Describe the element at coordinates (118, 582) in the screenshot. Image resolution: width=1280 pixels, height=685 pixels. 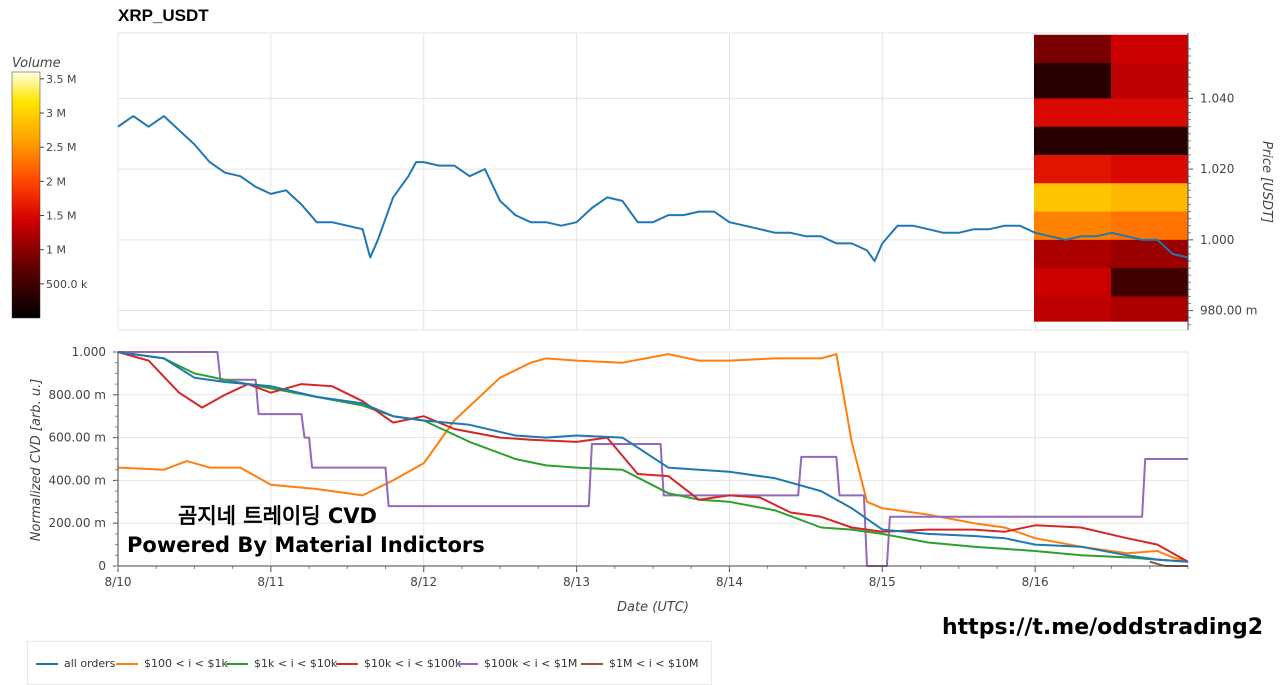
I see `date-axis-tick-label: 8/10` at that location.